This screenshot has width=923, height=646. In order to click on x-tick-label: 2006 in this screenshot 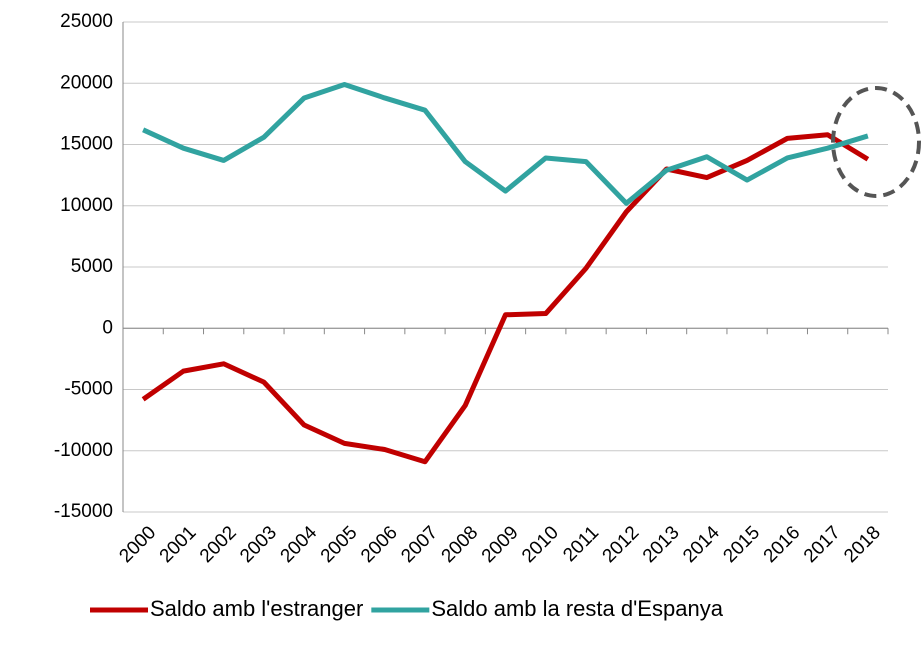, I will do `click(379, 544)`.